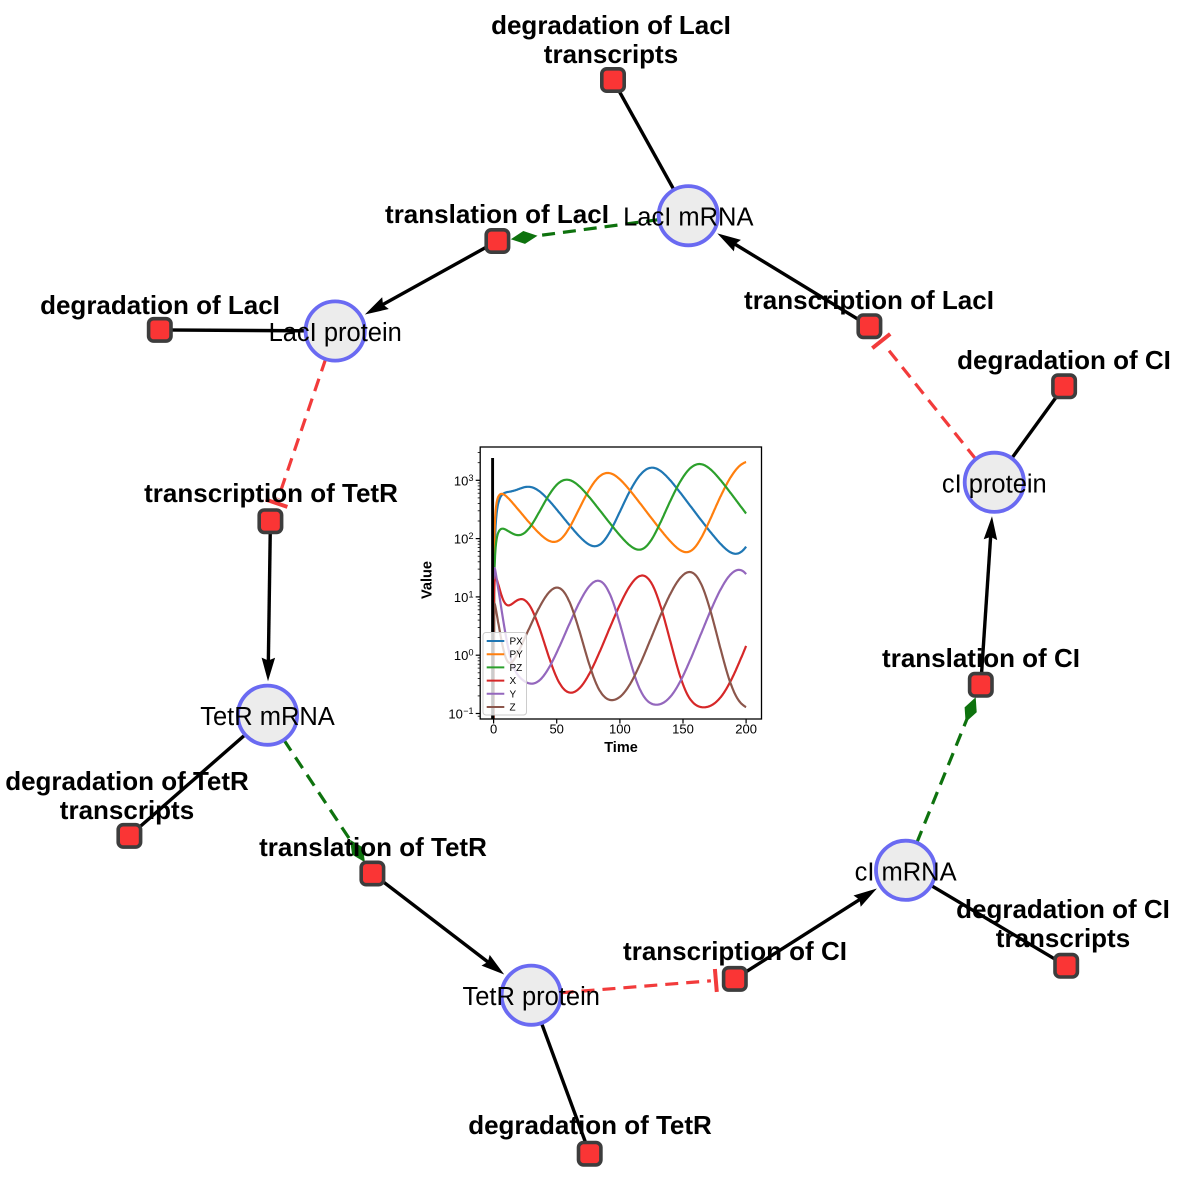 This screenshot has height=1200, width=1189. What do you see at coordinates (470, 478) in the screenshot?
I see `svg-text: 3` at bounding box center [470, 478].